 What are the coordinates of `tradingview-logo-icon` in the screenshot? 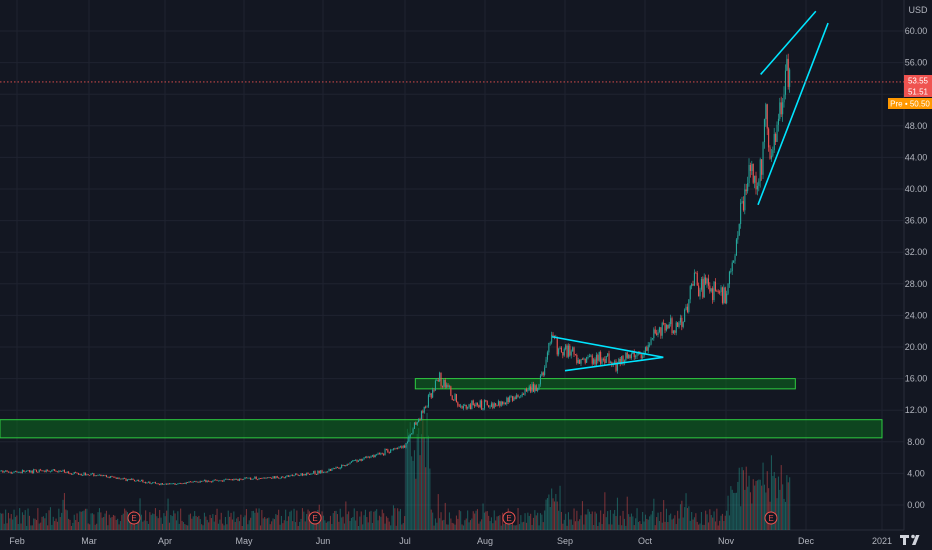 It's located at (913, 539).